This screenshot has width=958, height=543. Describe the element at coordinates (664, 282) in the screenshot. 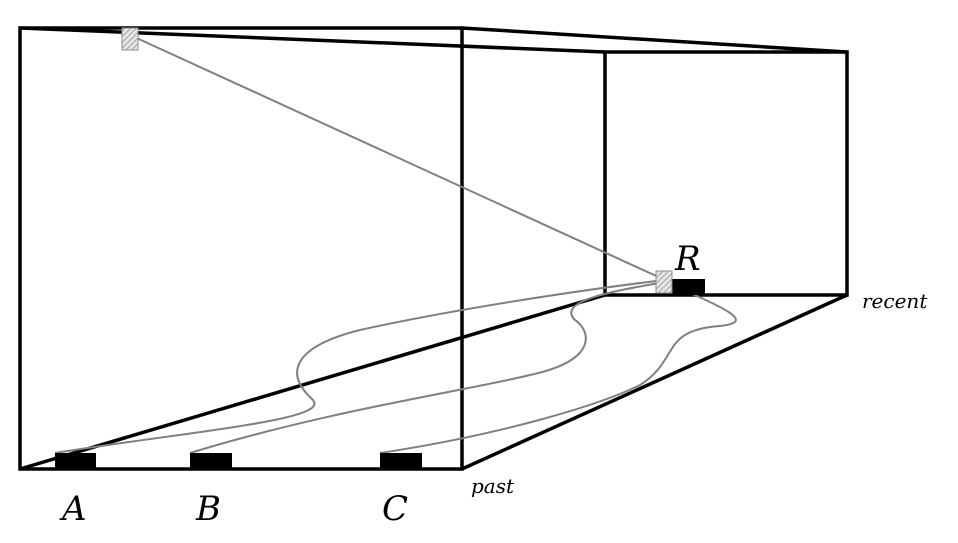

I see `hatched-marker-r` at that location.